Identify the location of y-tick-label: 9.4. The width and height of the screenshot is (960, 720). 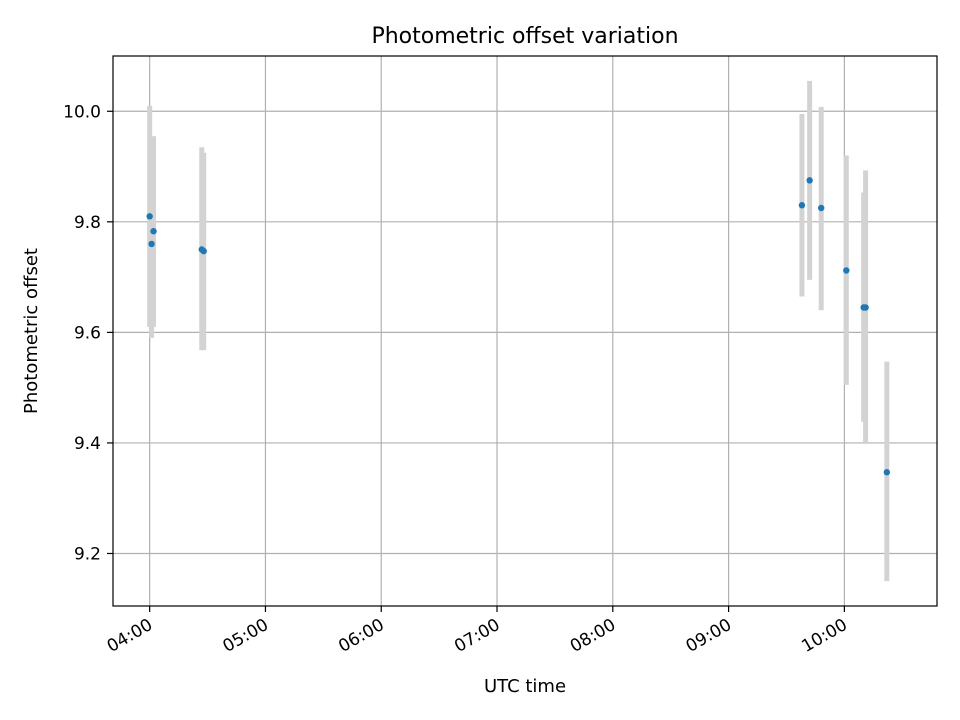
(87, 444).